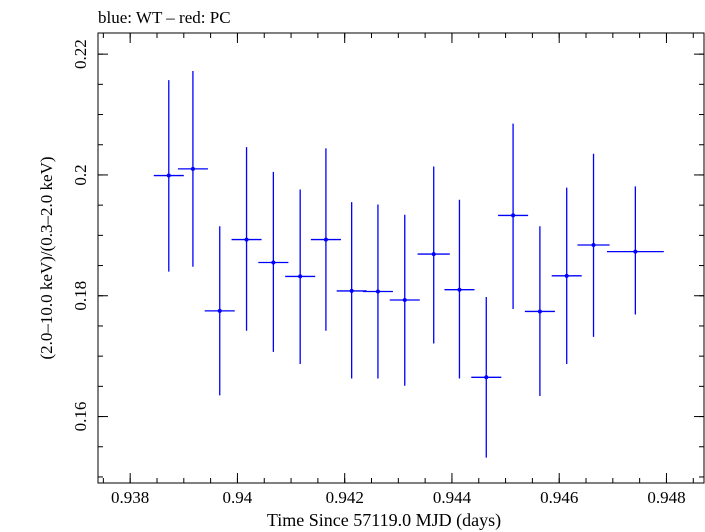 This screenshot has width=705, height=532. I want to click on x-tick-label: 0.948, so click(666, 497).